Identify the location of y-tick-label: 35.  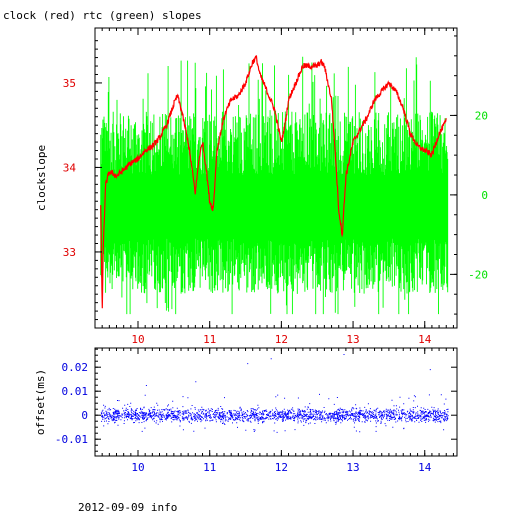
(69, 83).